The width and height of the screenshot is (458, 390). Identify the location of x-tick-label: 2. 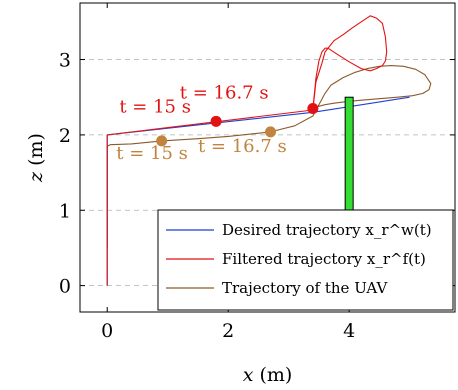
(228, 331).